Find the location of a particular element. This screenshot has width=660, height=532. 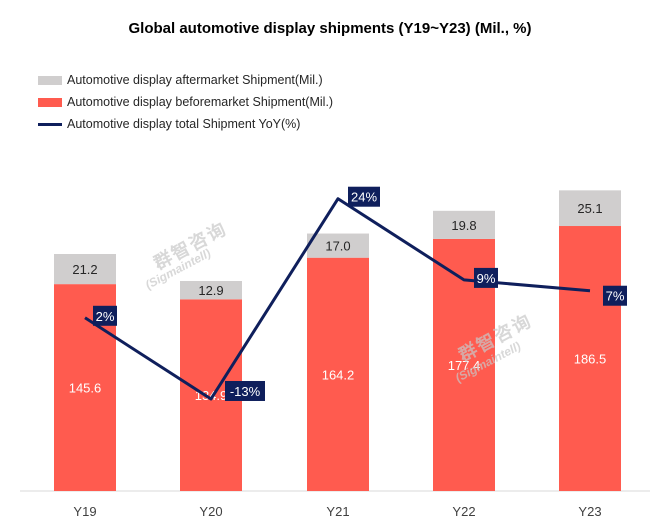

data-label-aftermarket-y23: 25.1 is located at coordinates (589, 208).